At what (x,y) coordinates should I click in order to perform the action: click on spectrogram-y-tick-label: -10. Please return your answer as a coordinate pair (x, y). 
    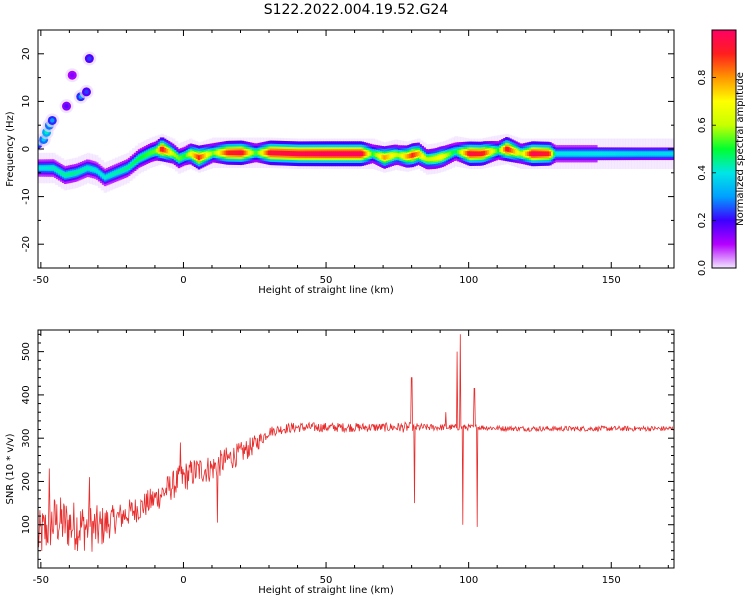
    Looking at the image, I should click on (26, 196).